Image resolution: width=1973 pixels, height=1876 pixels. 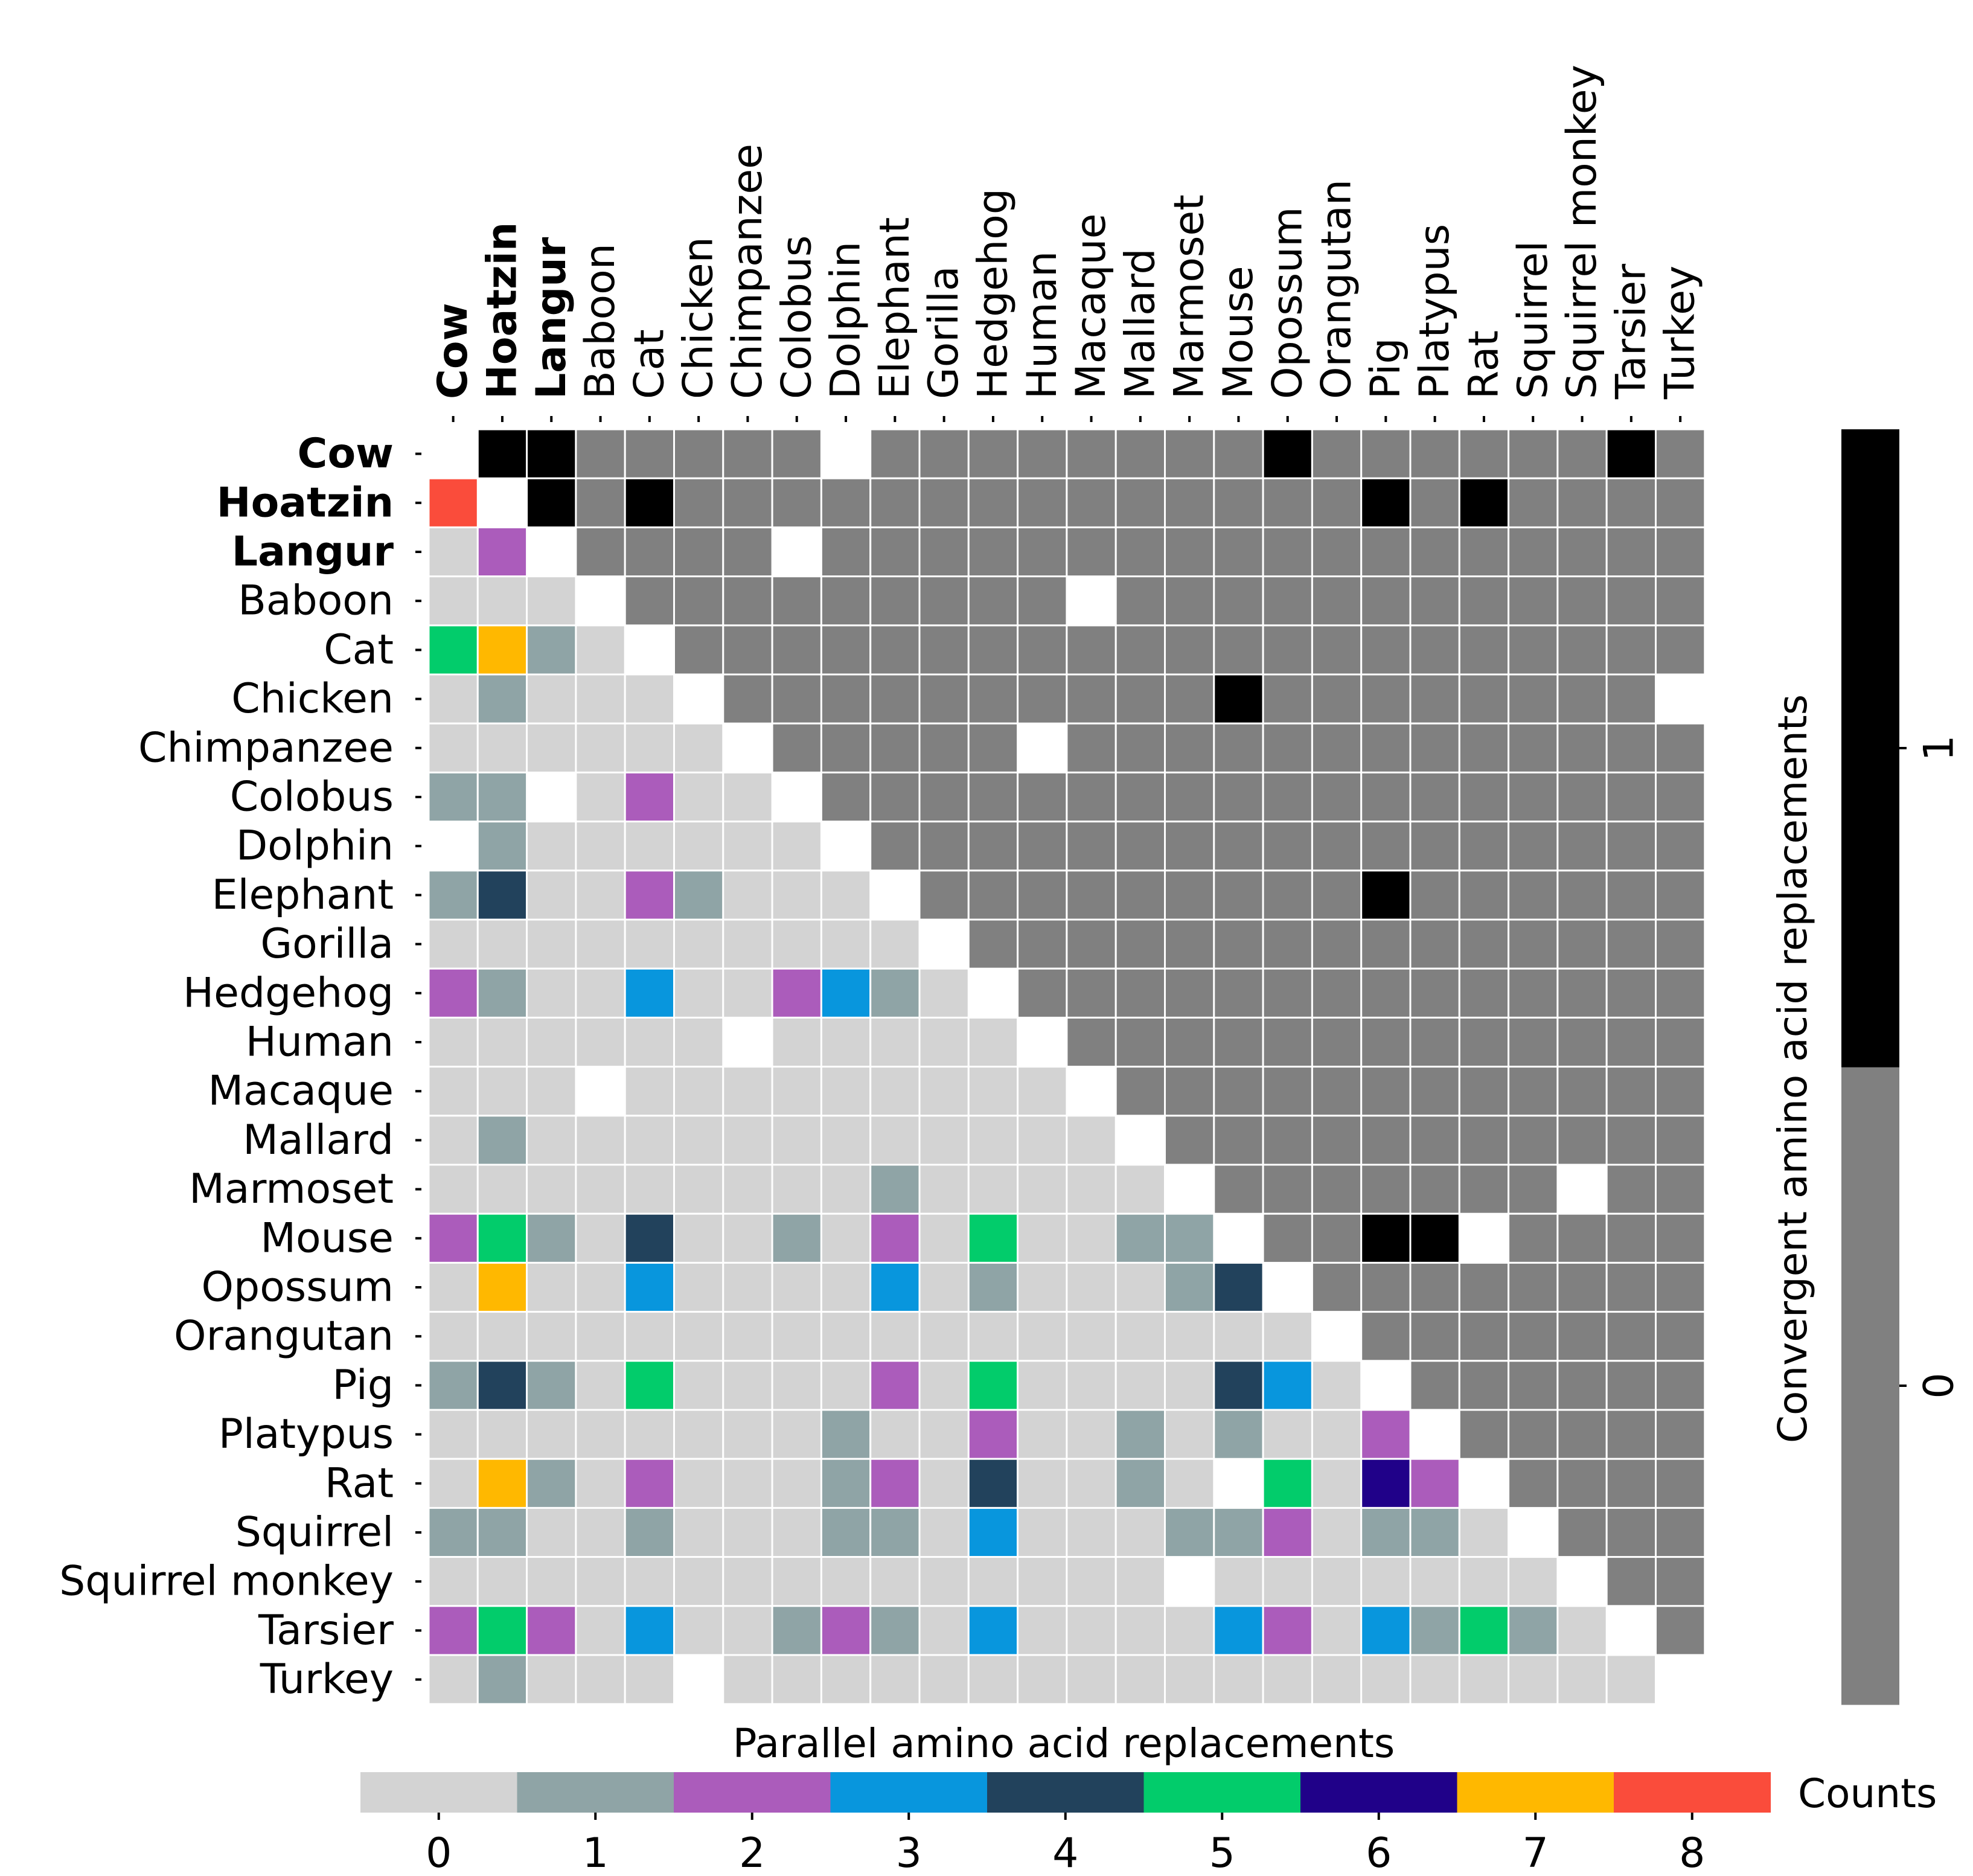 What do you see at coordinates (1902, 1067) in the screenshot?
I see `convergent-colorbar: 01` at bounding box center [1902, 1067].